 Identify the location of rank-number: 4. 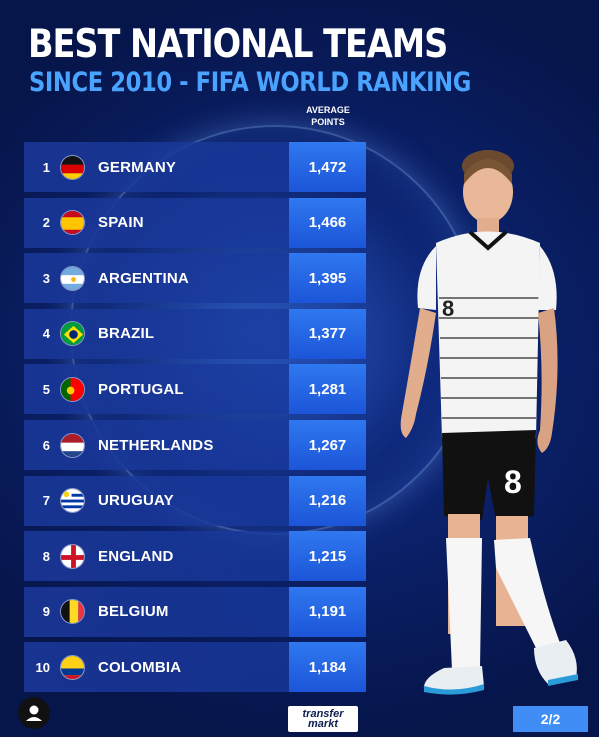
(46, 334).